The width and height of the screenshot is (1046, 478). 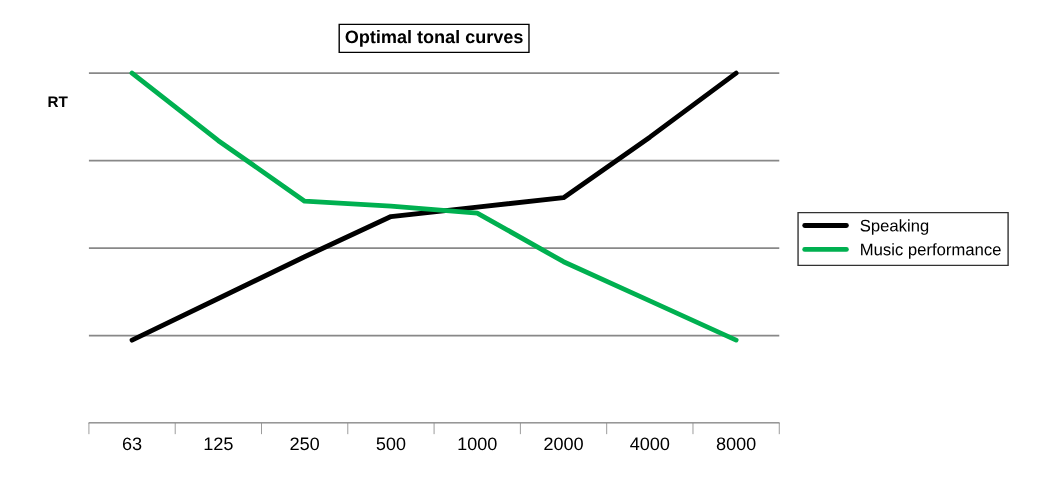 What do you see at coordinates (894, 227) in the screenshot?
I see `legend-label: Speaking` at bounding box center [894, 227].